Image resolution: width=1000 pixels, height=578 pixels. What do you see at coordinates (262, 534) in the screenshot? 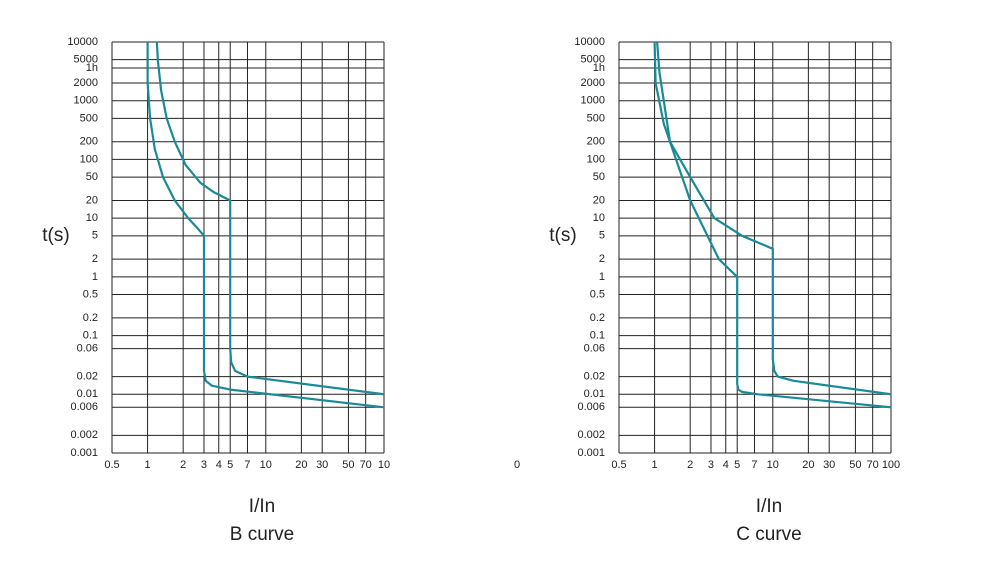
I see `chart-title: B curve` at bounding box center [262, 534].